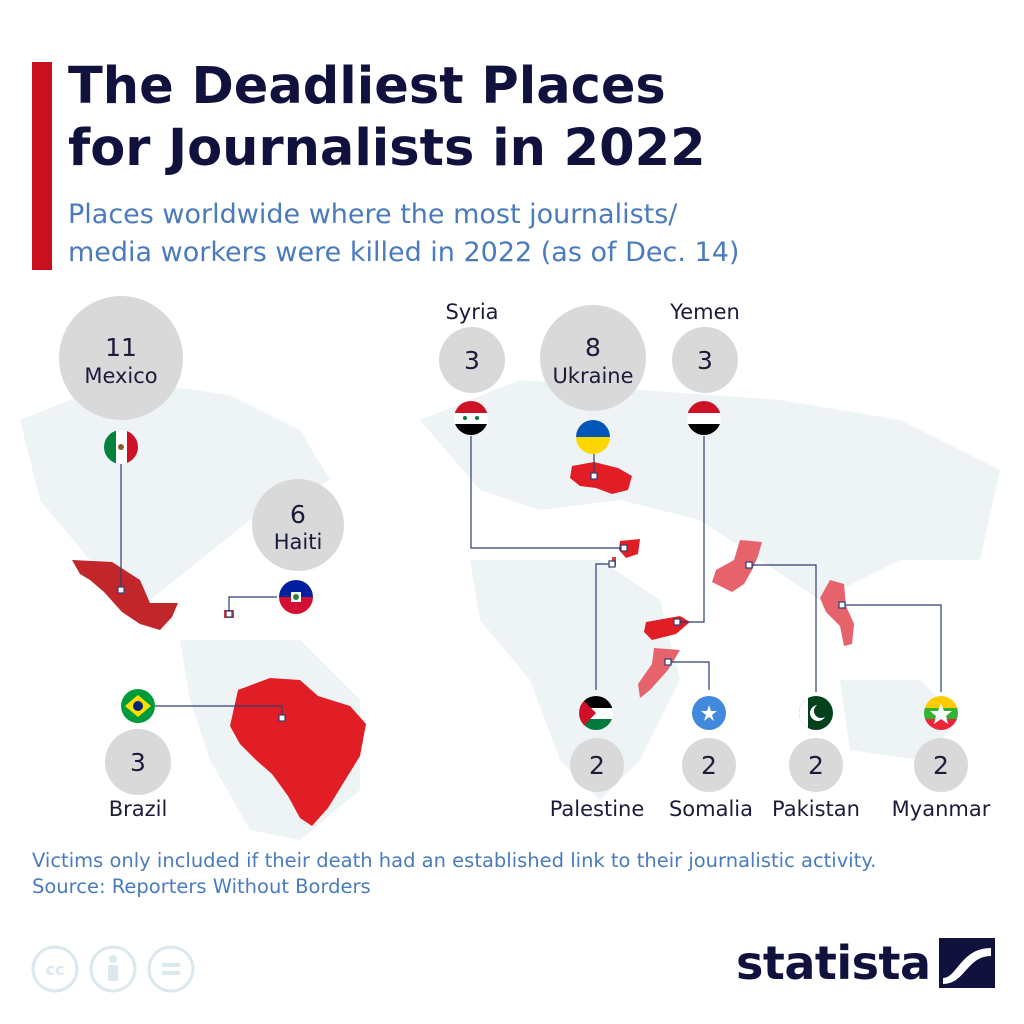 The image size is (1024, 1024). What do you see at coordinates (816, 713) in the screenshot?
I see `flag-pakistan-icon` at bounding box center [816, 713].